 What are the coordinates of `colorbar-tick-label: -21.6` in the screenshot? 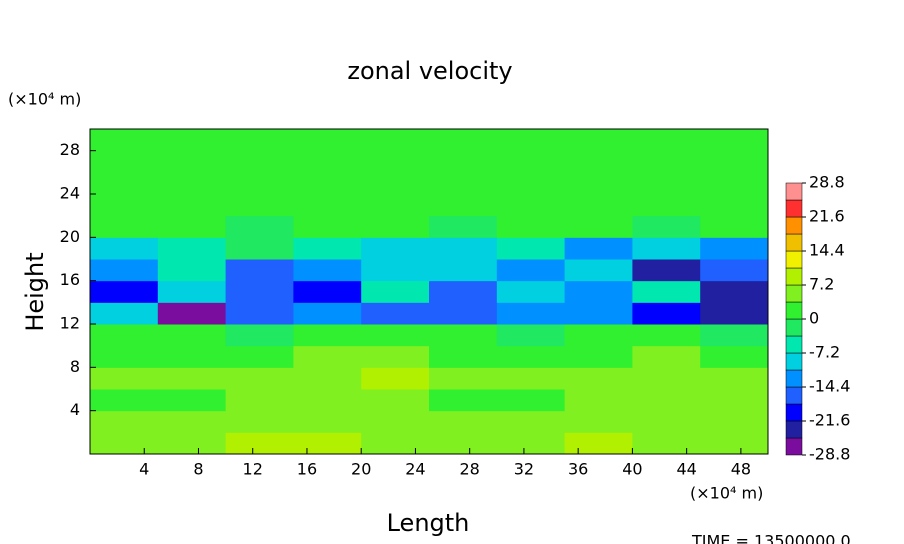 It's located at (829, 420).